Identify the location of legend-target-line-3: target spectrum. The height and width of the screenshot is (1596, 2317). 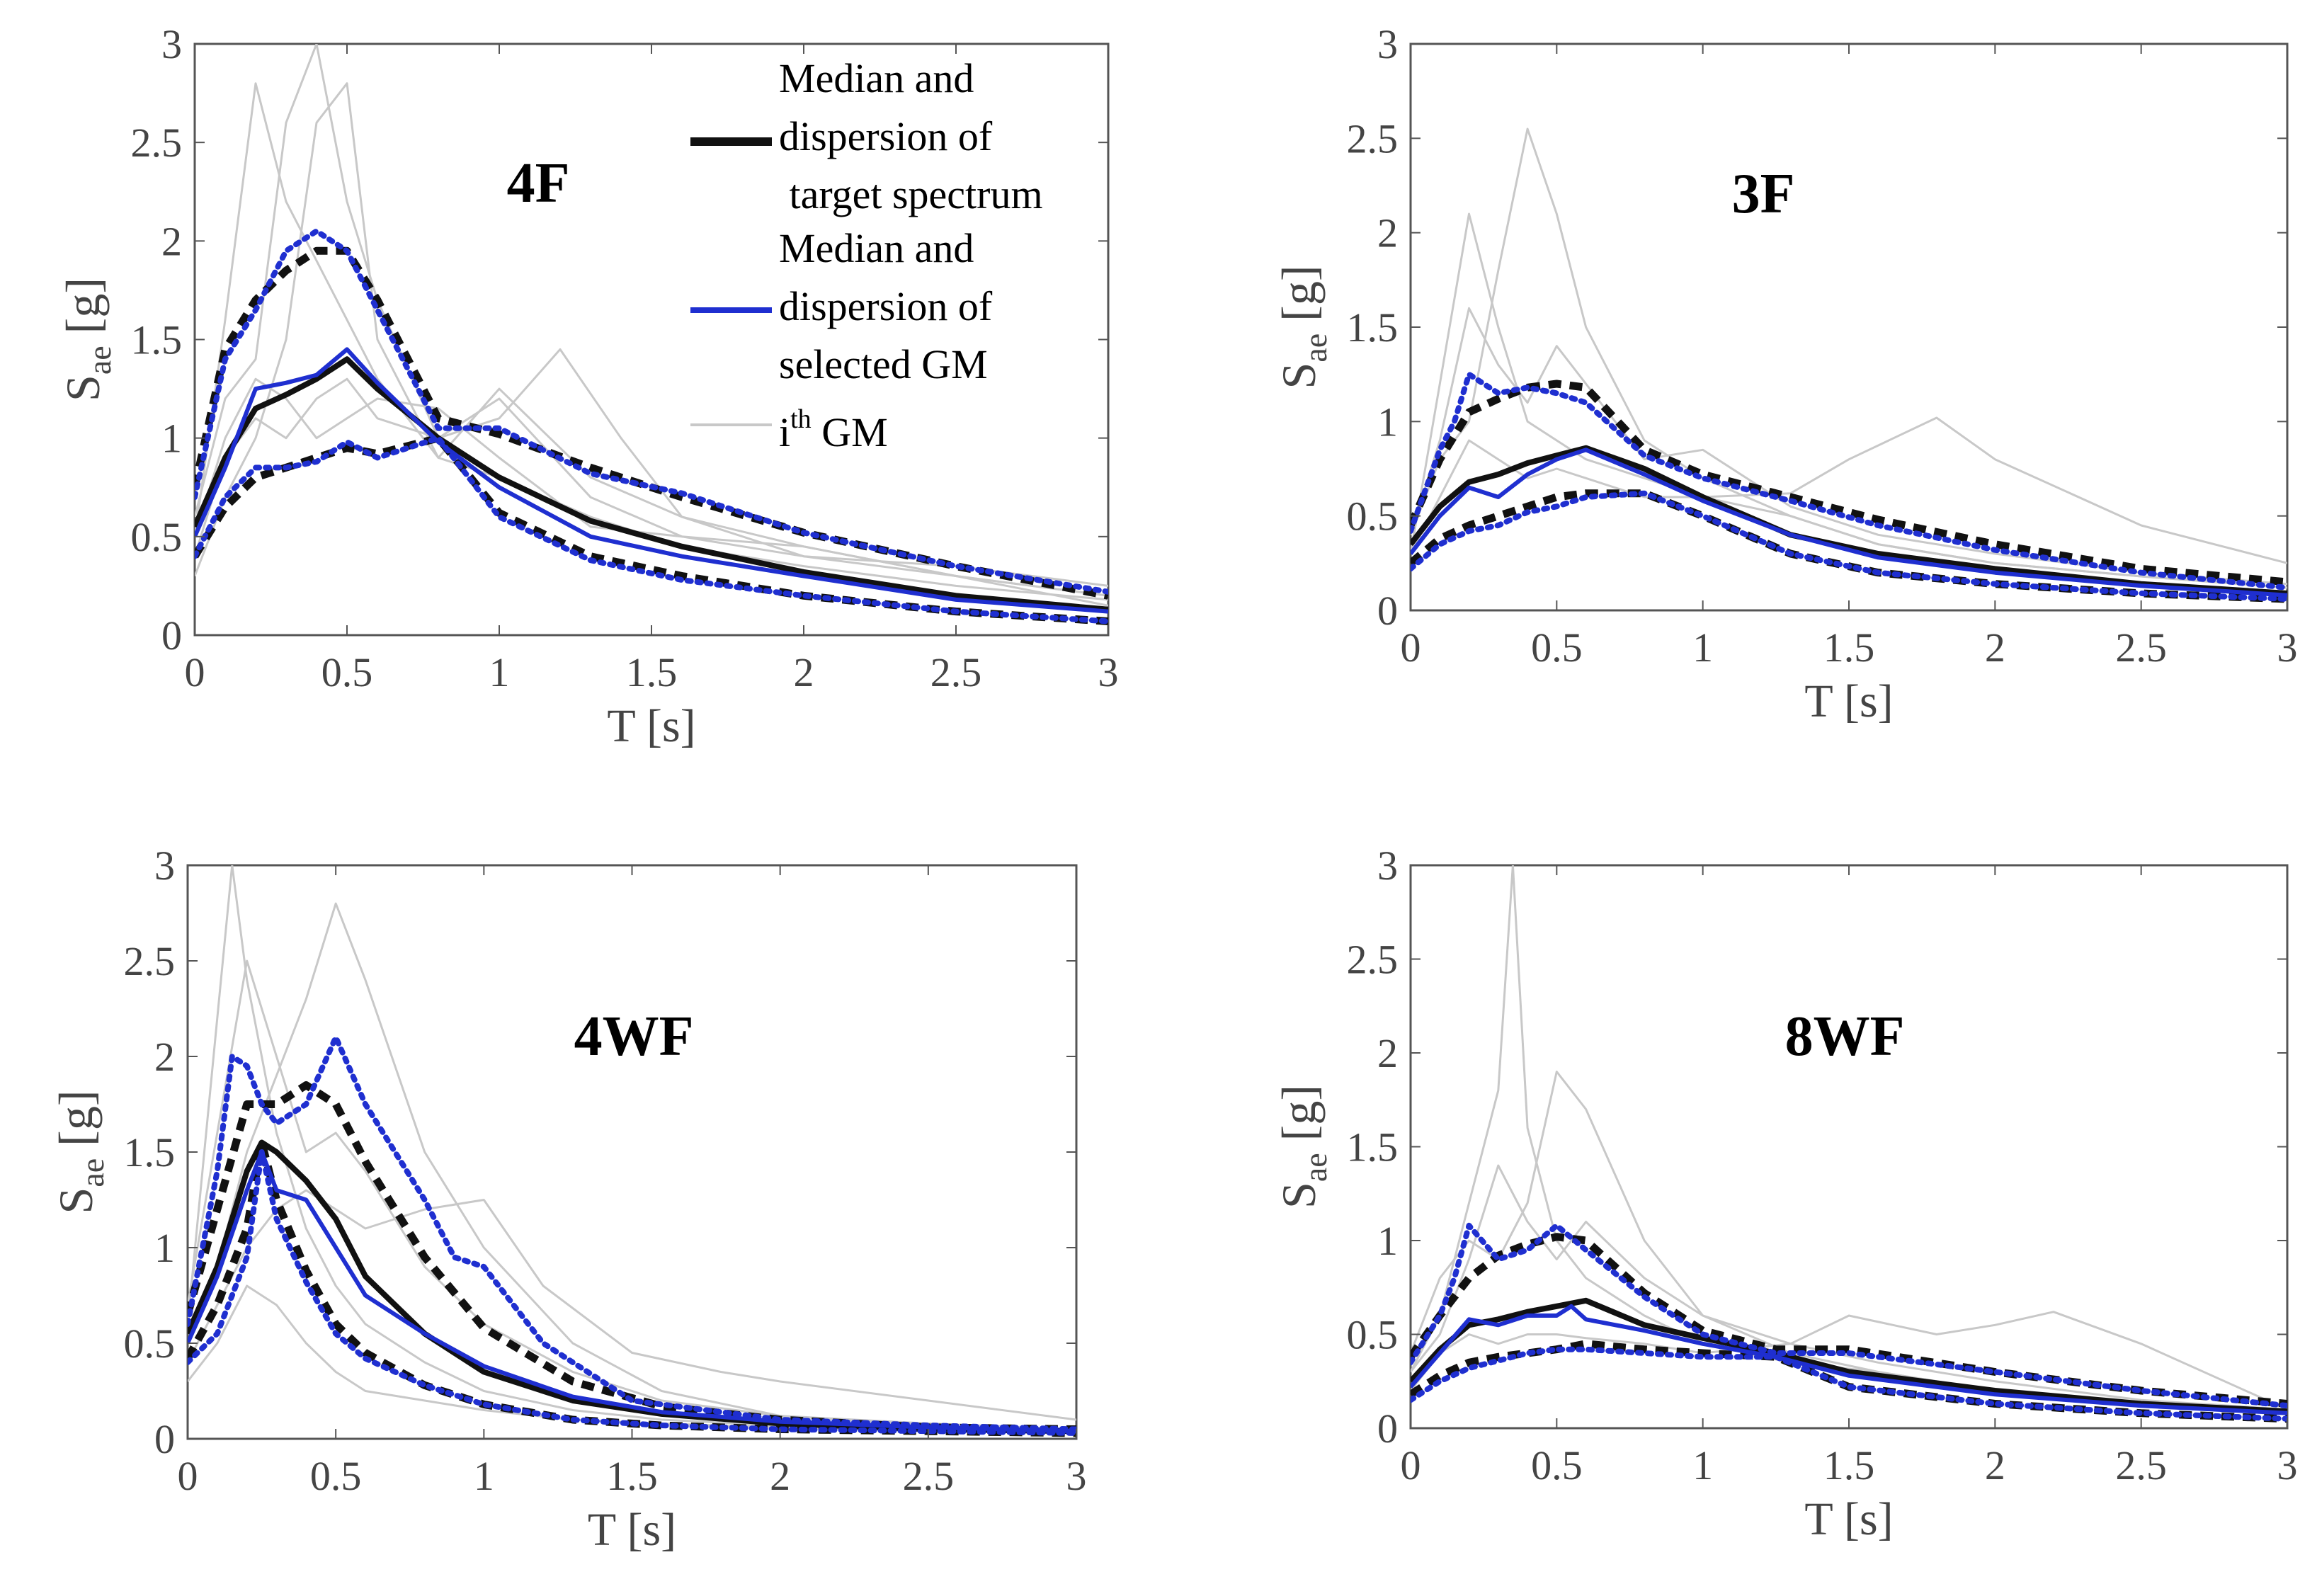
(911, 194).